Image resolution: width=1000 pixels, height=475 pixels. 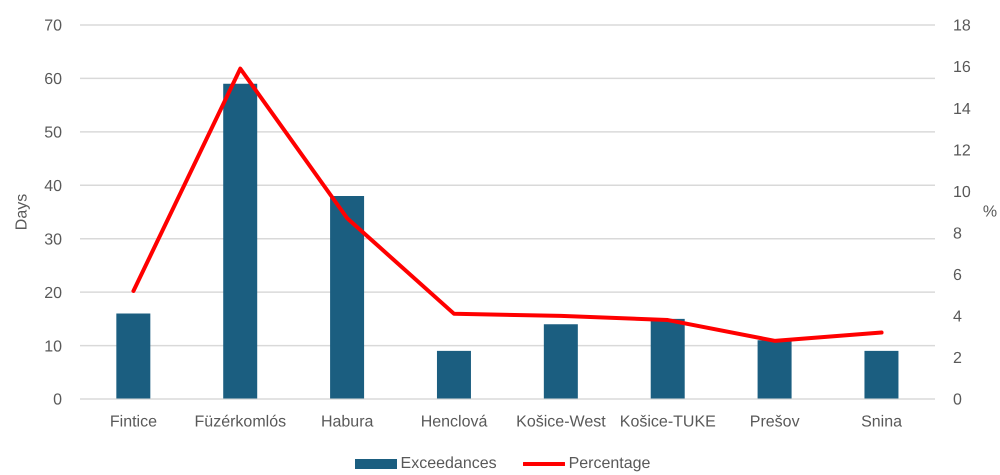 I want to click on legend-label: Exceedances, so click(x=448, y=464).